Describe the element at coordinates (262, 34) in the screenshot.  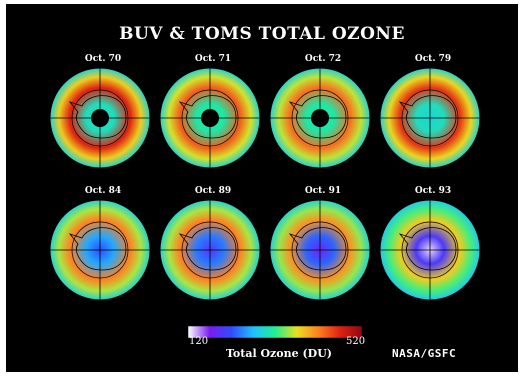
I see `chart-title: BUV & TOMS TOTAL OZONE` at that location.